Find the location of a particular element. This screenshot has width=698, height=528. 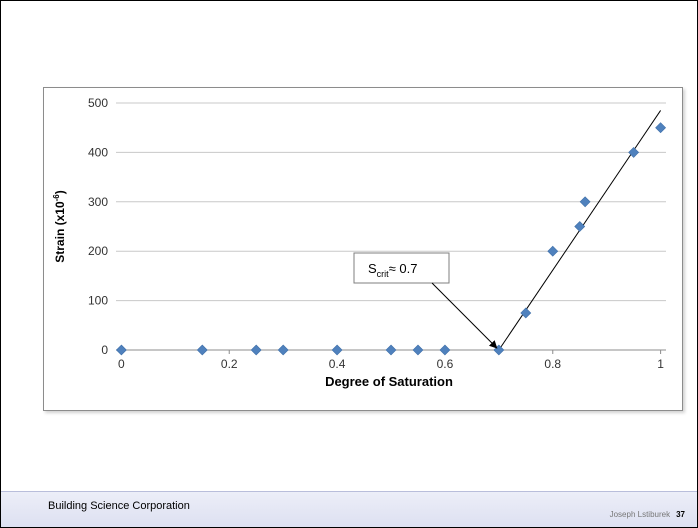

y-tick-label: 100 is located at coordinates (98, 301).